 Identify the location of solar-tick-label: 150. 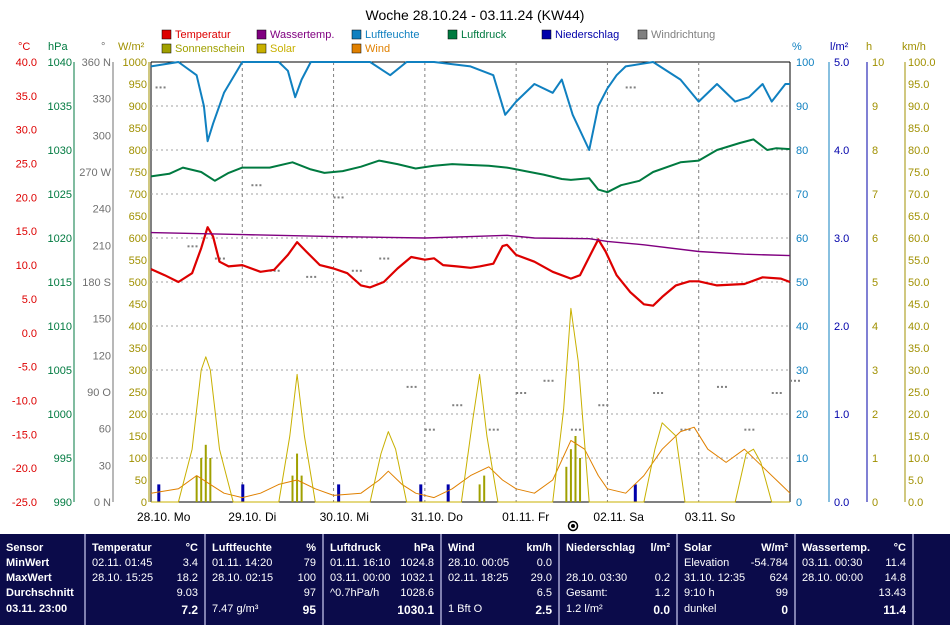
(138, 437).